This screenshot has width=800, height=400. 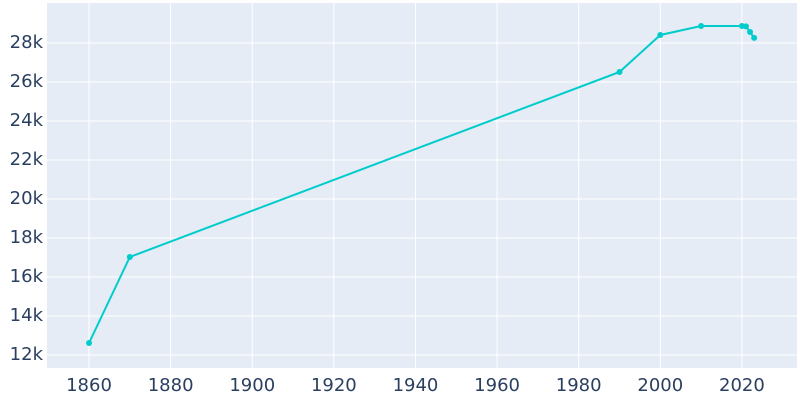 I want to click on x-tick-label: 1900, so click(x=252, y=385).